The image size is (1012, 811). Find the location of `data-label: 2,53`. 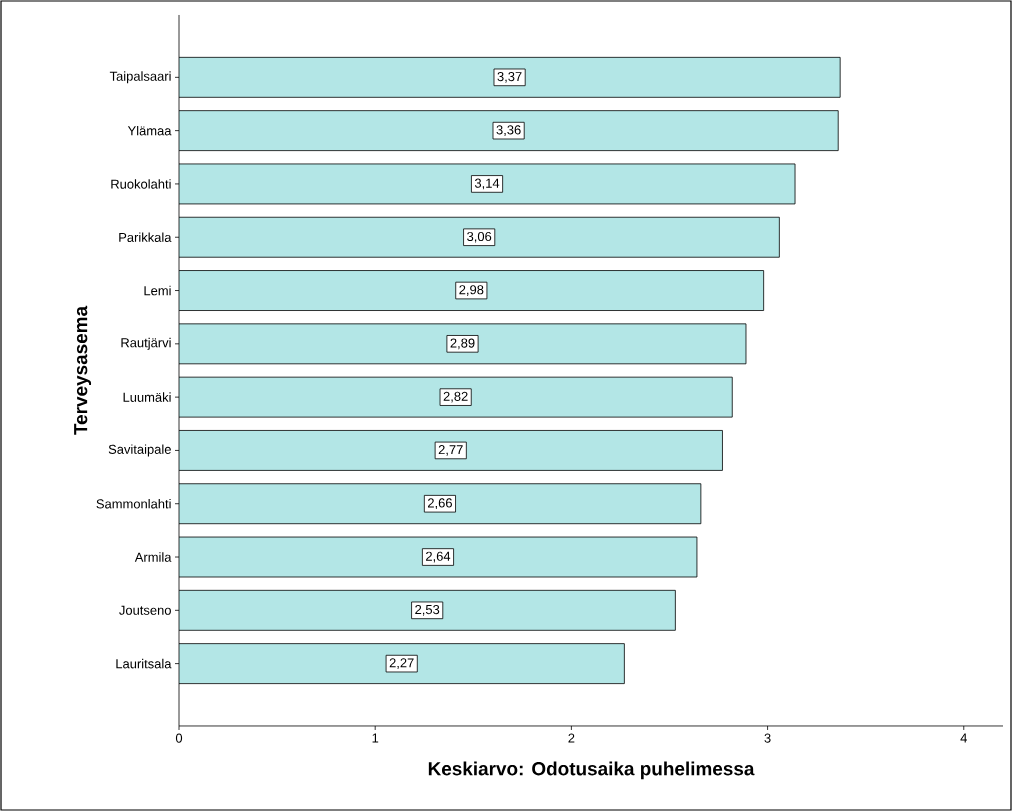

data-label: 2,53 is located at coordinates (427, 610).